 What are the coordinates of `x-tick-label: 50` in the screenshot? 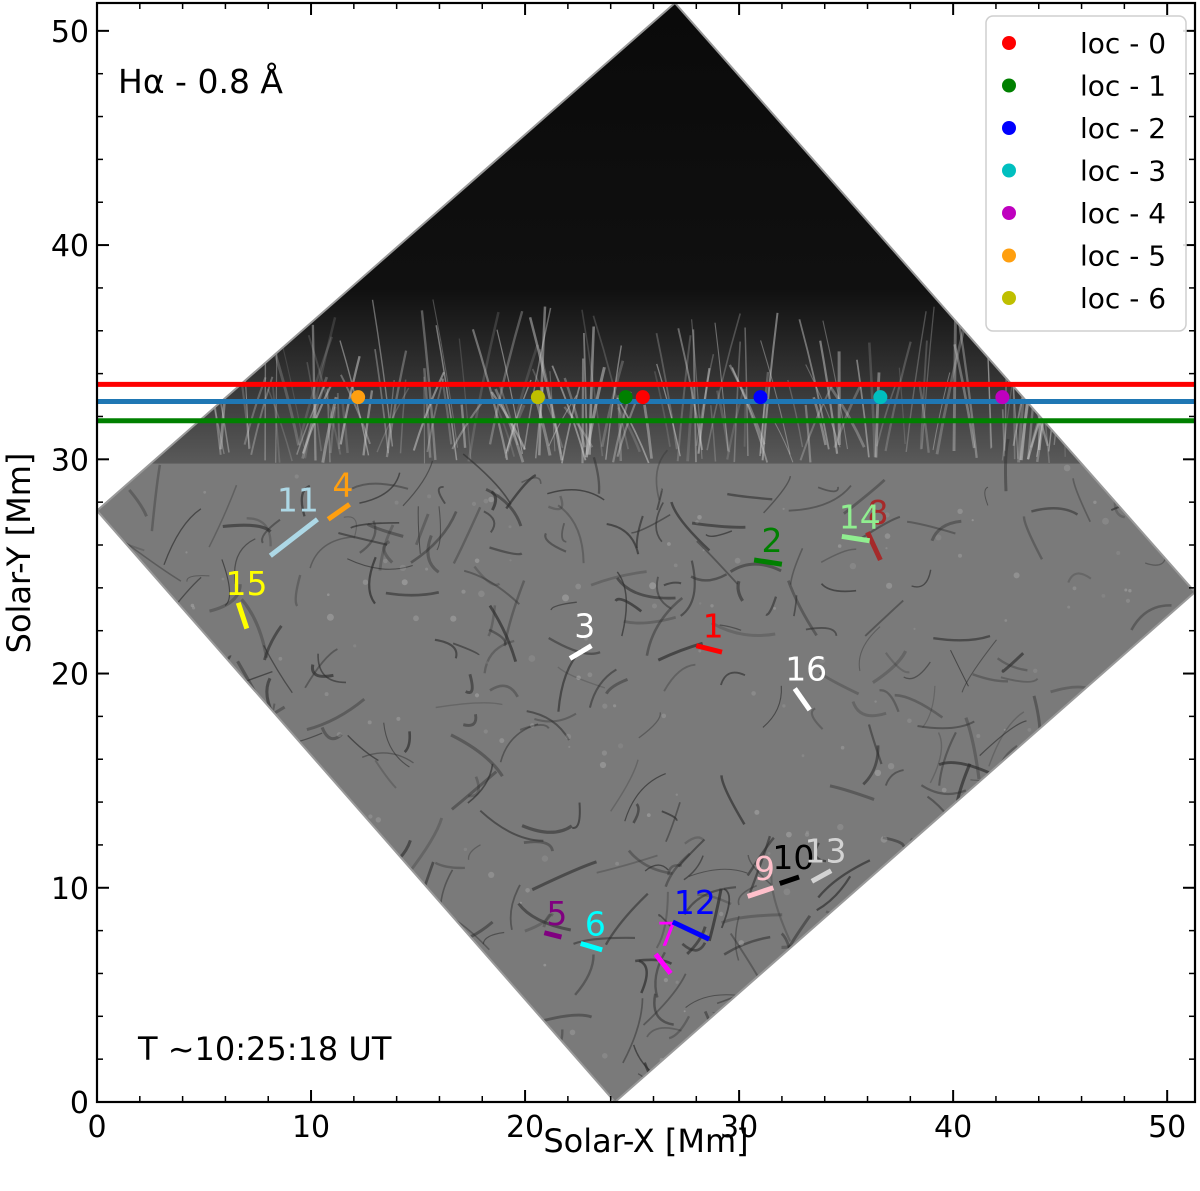 It's located at (1167, 1127).